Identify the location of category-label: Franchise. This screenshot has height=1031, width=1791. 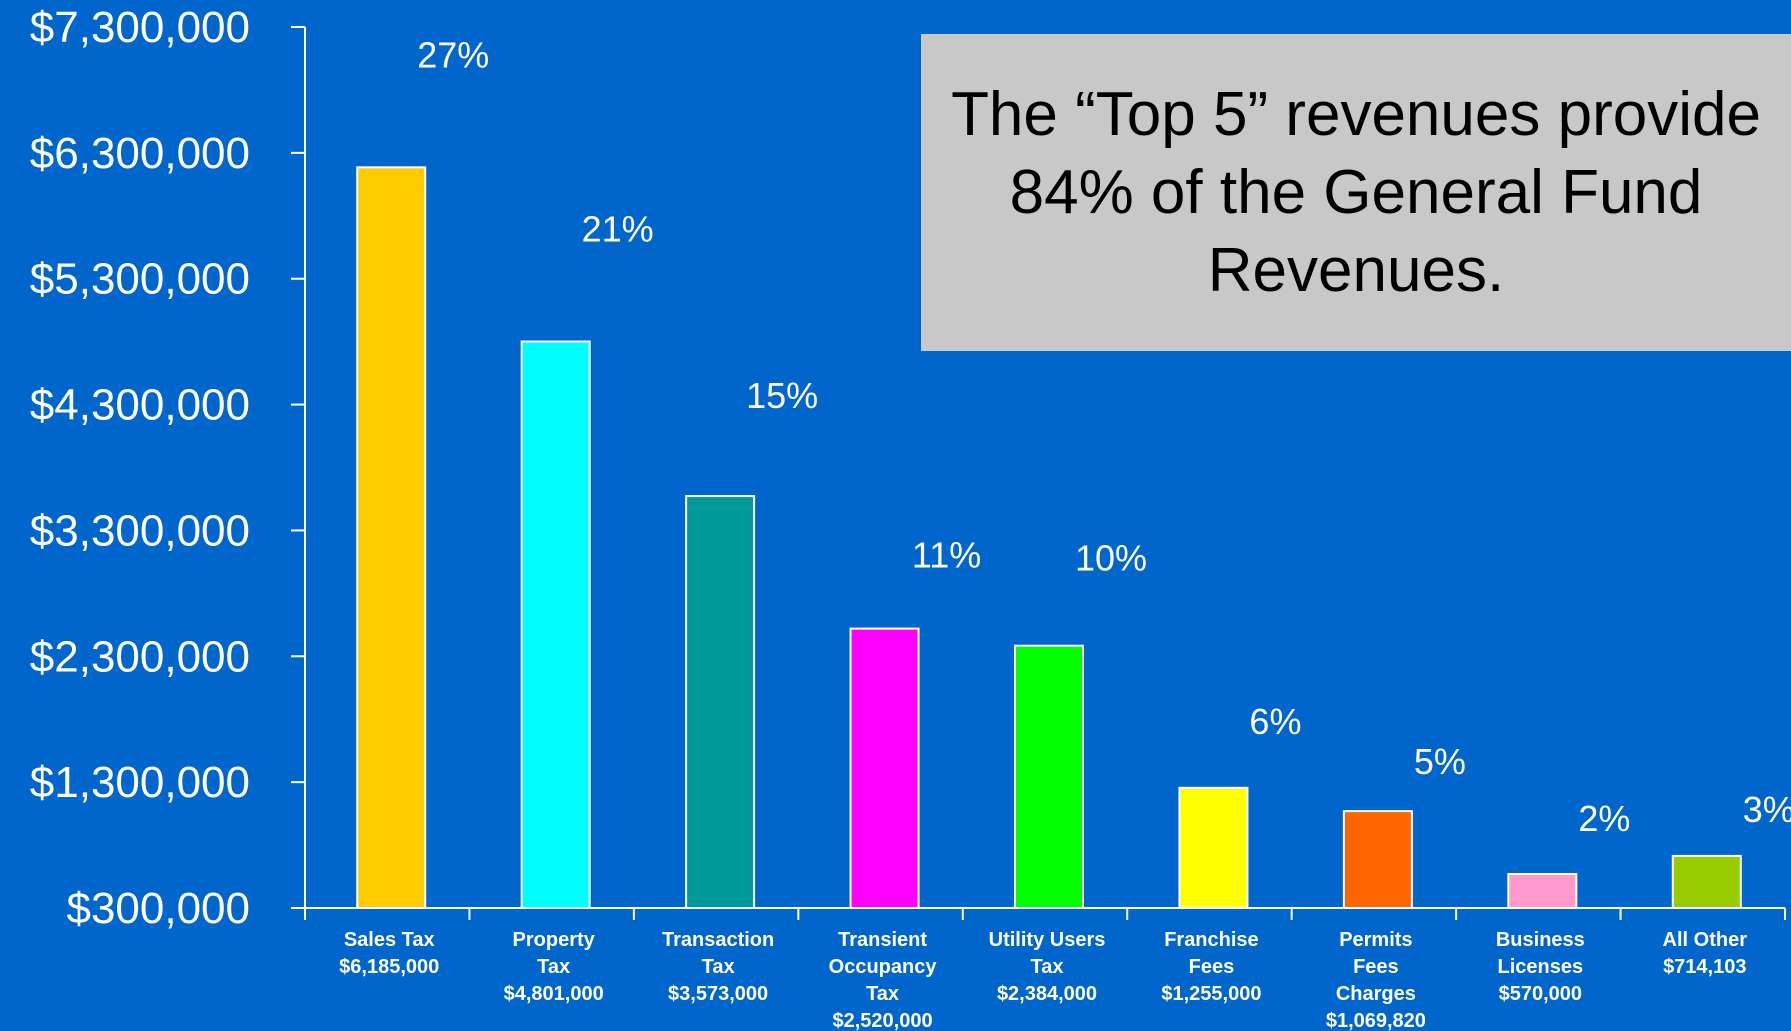
(1211, 940).